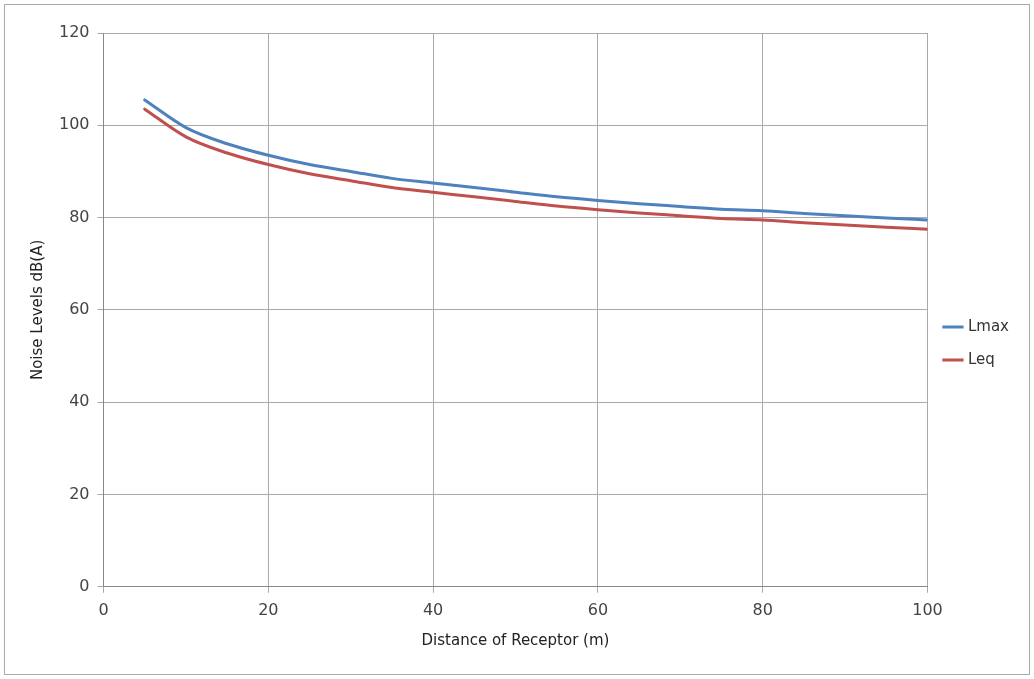  What do you see at coordinates (988, 325) in the screenshot?
I see `legend-label: Lmax` at bounding box center [988, 325].